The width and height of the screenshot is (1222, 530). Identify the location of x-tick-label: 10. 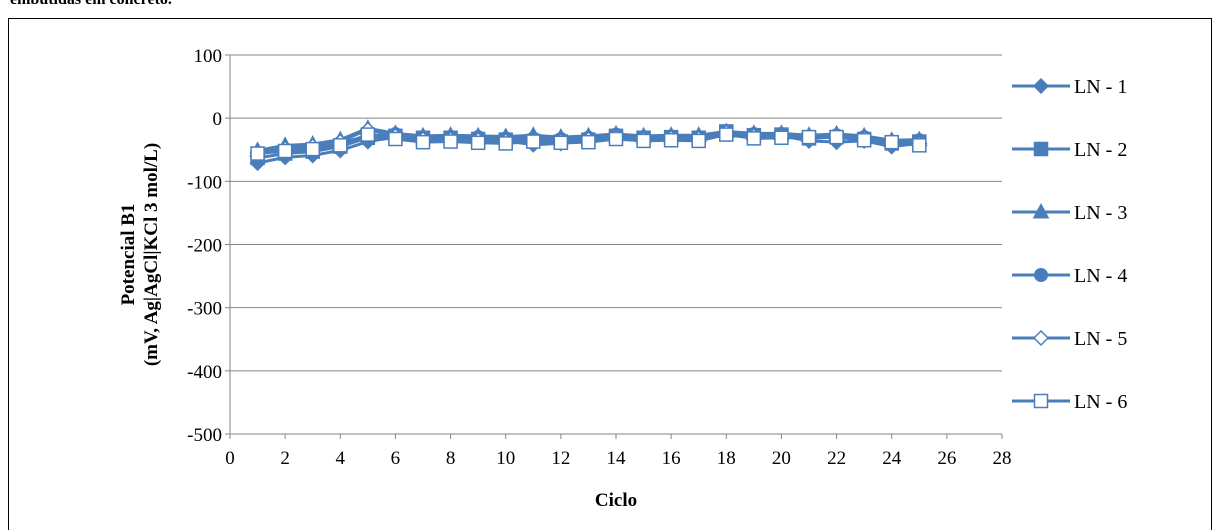
(505, 458).